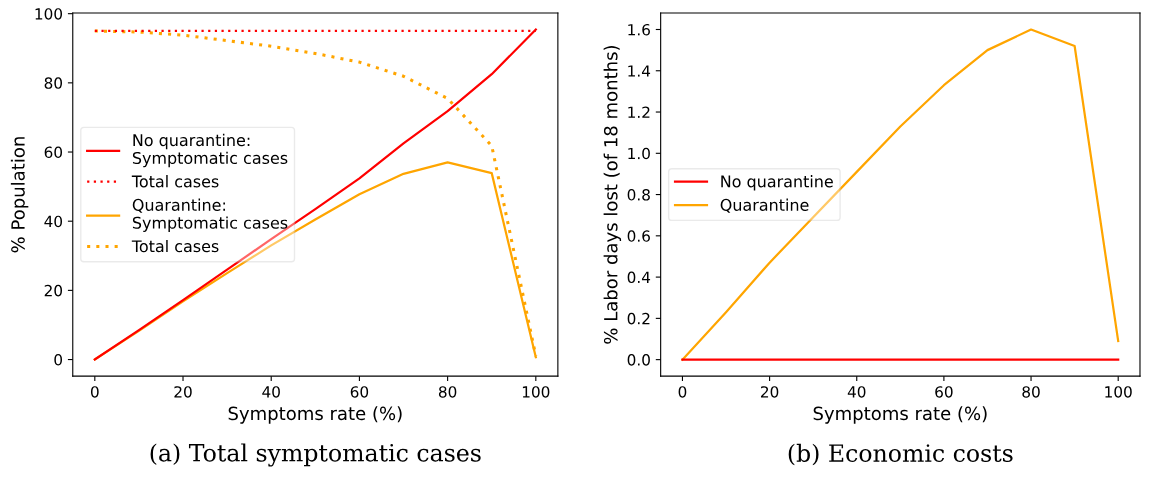 The image size is (1155, 481). Describe the element at coordinates (19, 195) in the screenshot. I see `y-axis-title: % Population` at that location.